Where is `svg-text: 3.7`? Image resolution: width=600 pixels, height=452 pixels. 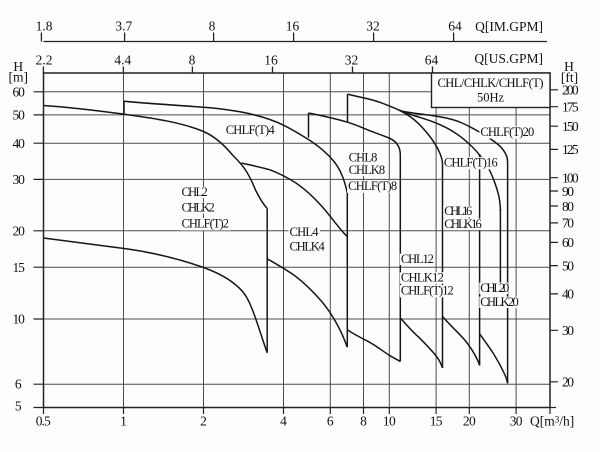
svg-text: 3.7 is located at coordinates (123, 26).